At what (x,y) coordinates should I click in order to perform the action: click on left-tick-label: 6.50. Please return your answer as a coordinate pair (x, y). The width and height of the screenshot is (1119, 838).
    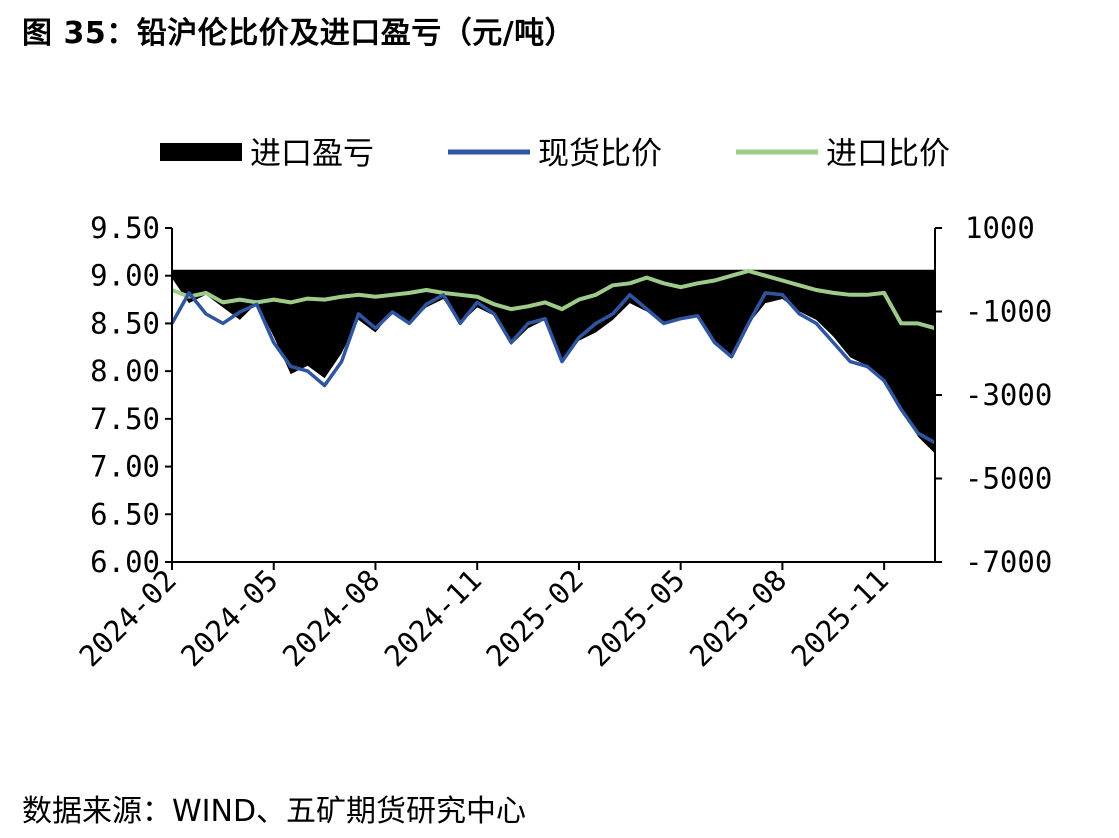
    Looking at the image, I should click on (125, 514).